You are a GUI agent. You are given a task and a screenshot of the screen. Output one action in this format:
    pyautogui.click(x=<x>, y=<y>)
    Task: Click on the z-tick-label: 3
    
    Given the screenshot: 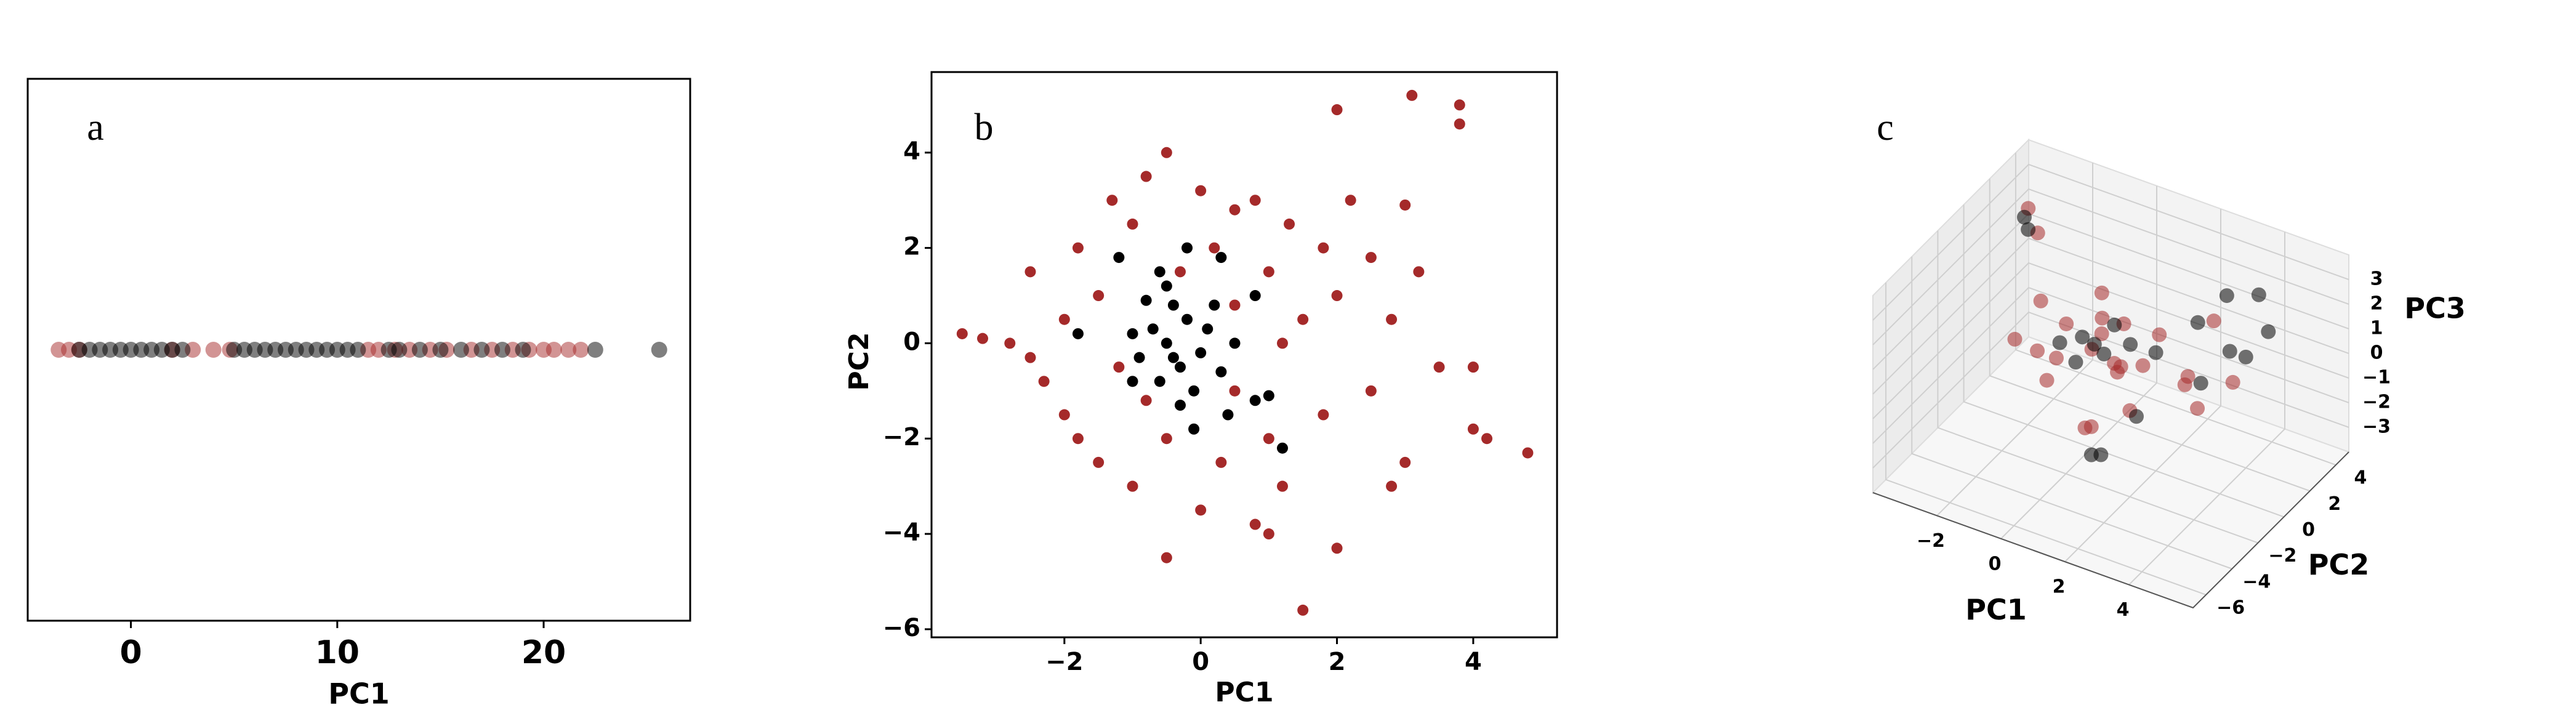 What is the action you would take?
    pyautogui.click(x=2376, y=279)
    